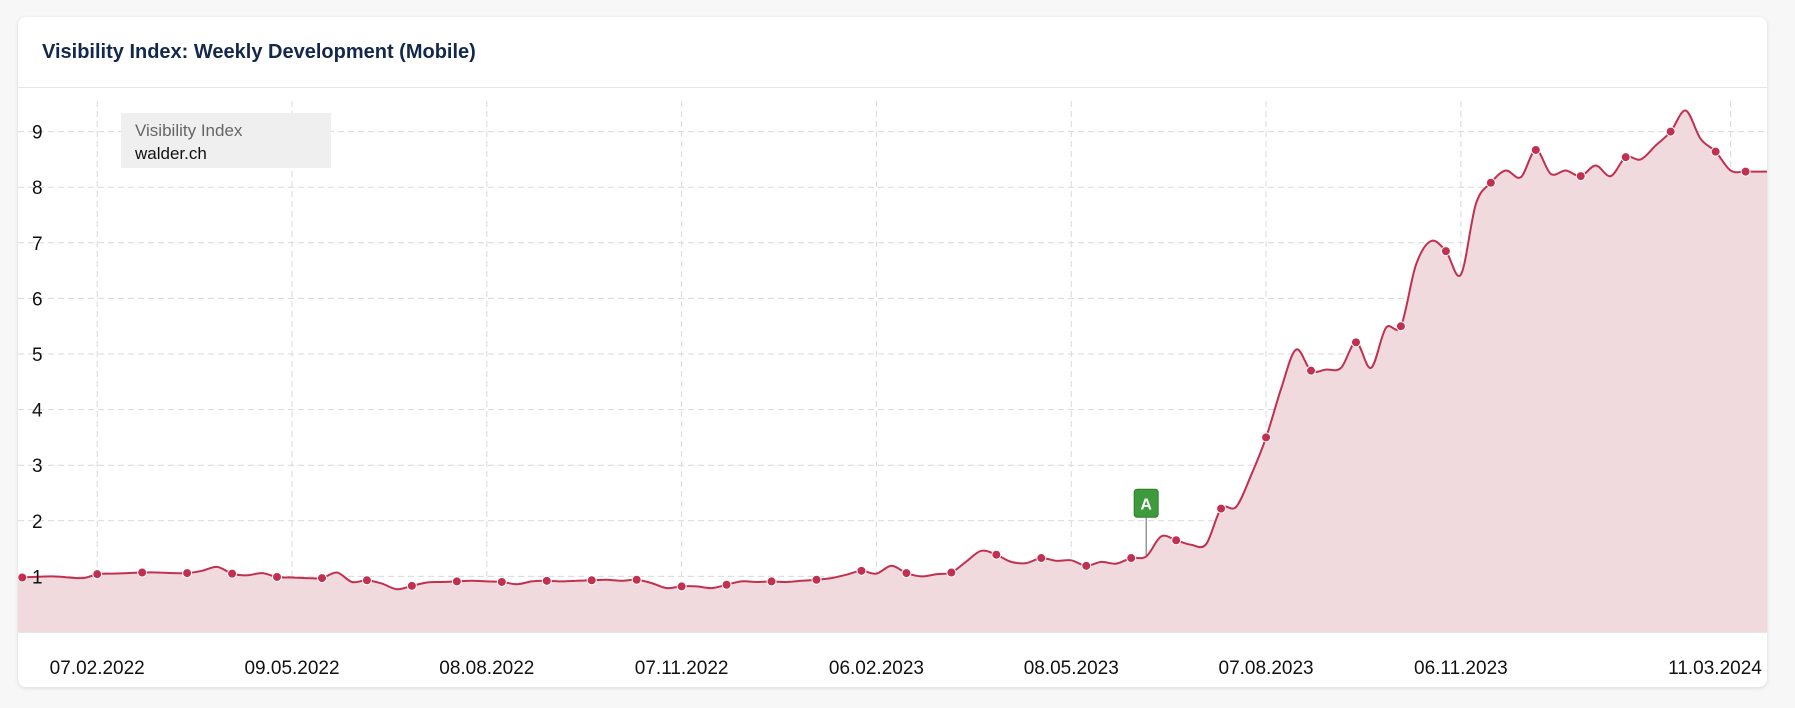  Describe the element at coordinates (1146, 522) in the screenshot. I see `event-annotations: A` at that location.